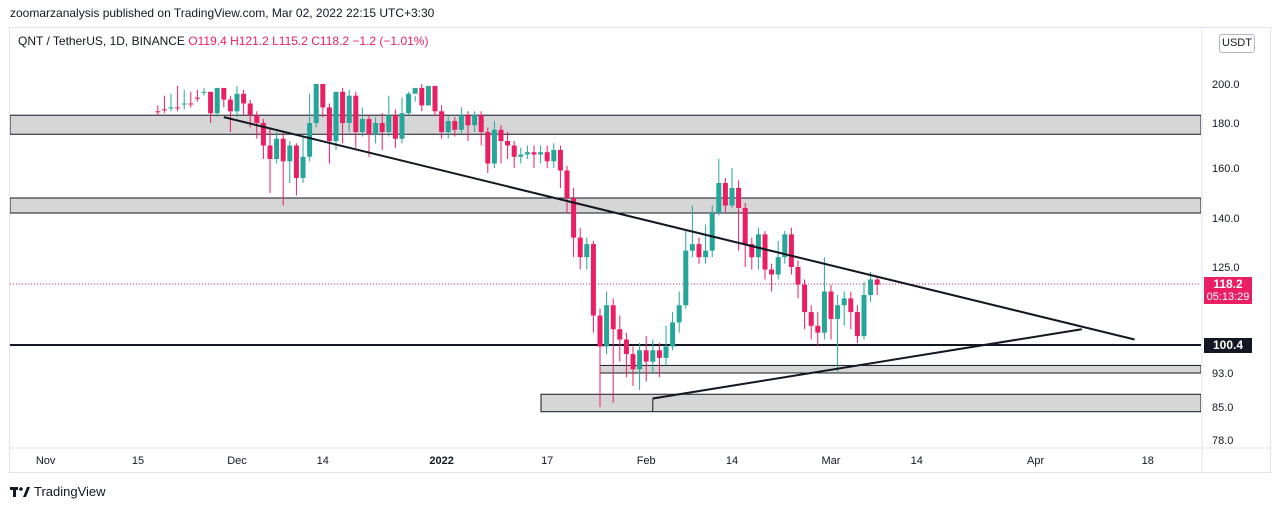 The height and width of the screenshot is (509, 1280). What do you see at coordinates (1222, 374) in the screenshot?
I see `y-tick-label: 93.0` at bounding box center [1222, 374].